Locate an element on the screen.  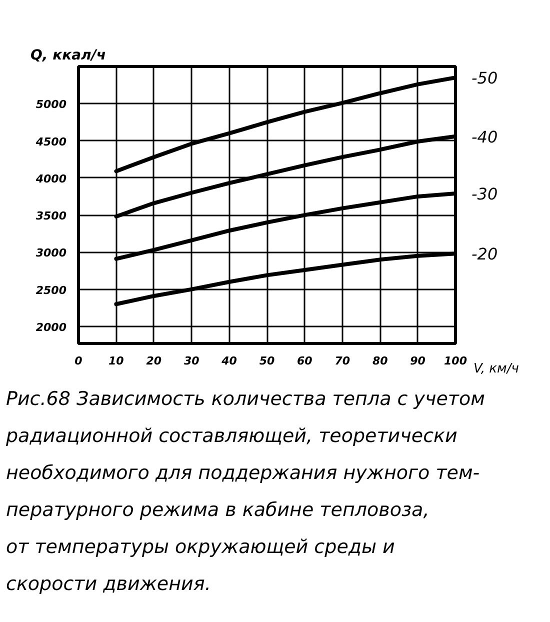
x-tick-label: 10 is located at coordinates (116, 361).